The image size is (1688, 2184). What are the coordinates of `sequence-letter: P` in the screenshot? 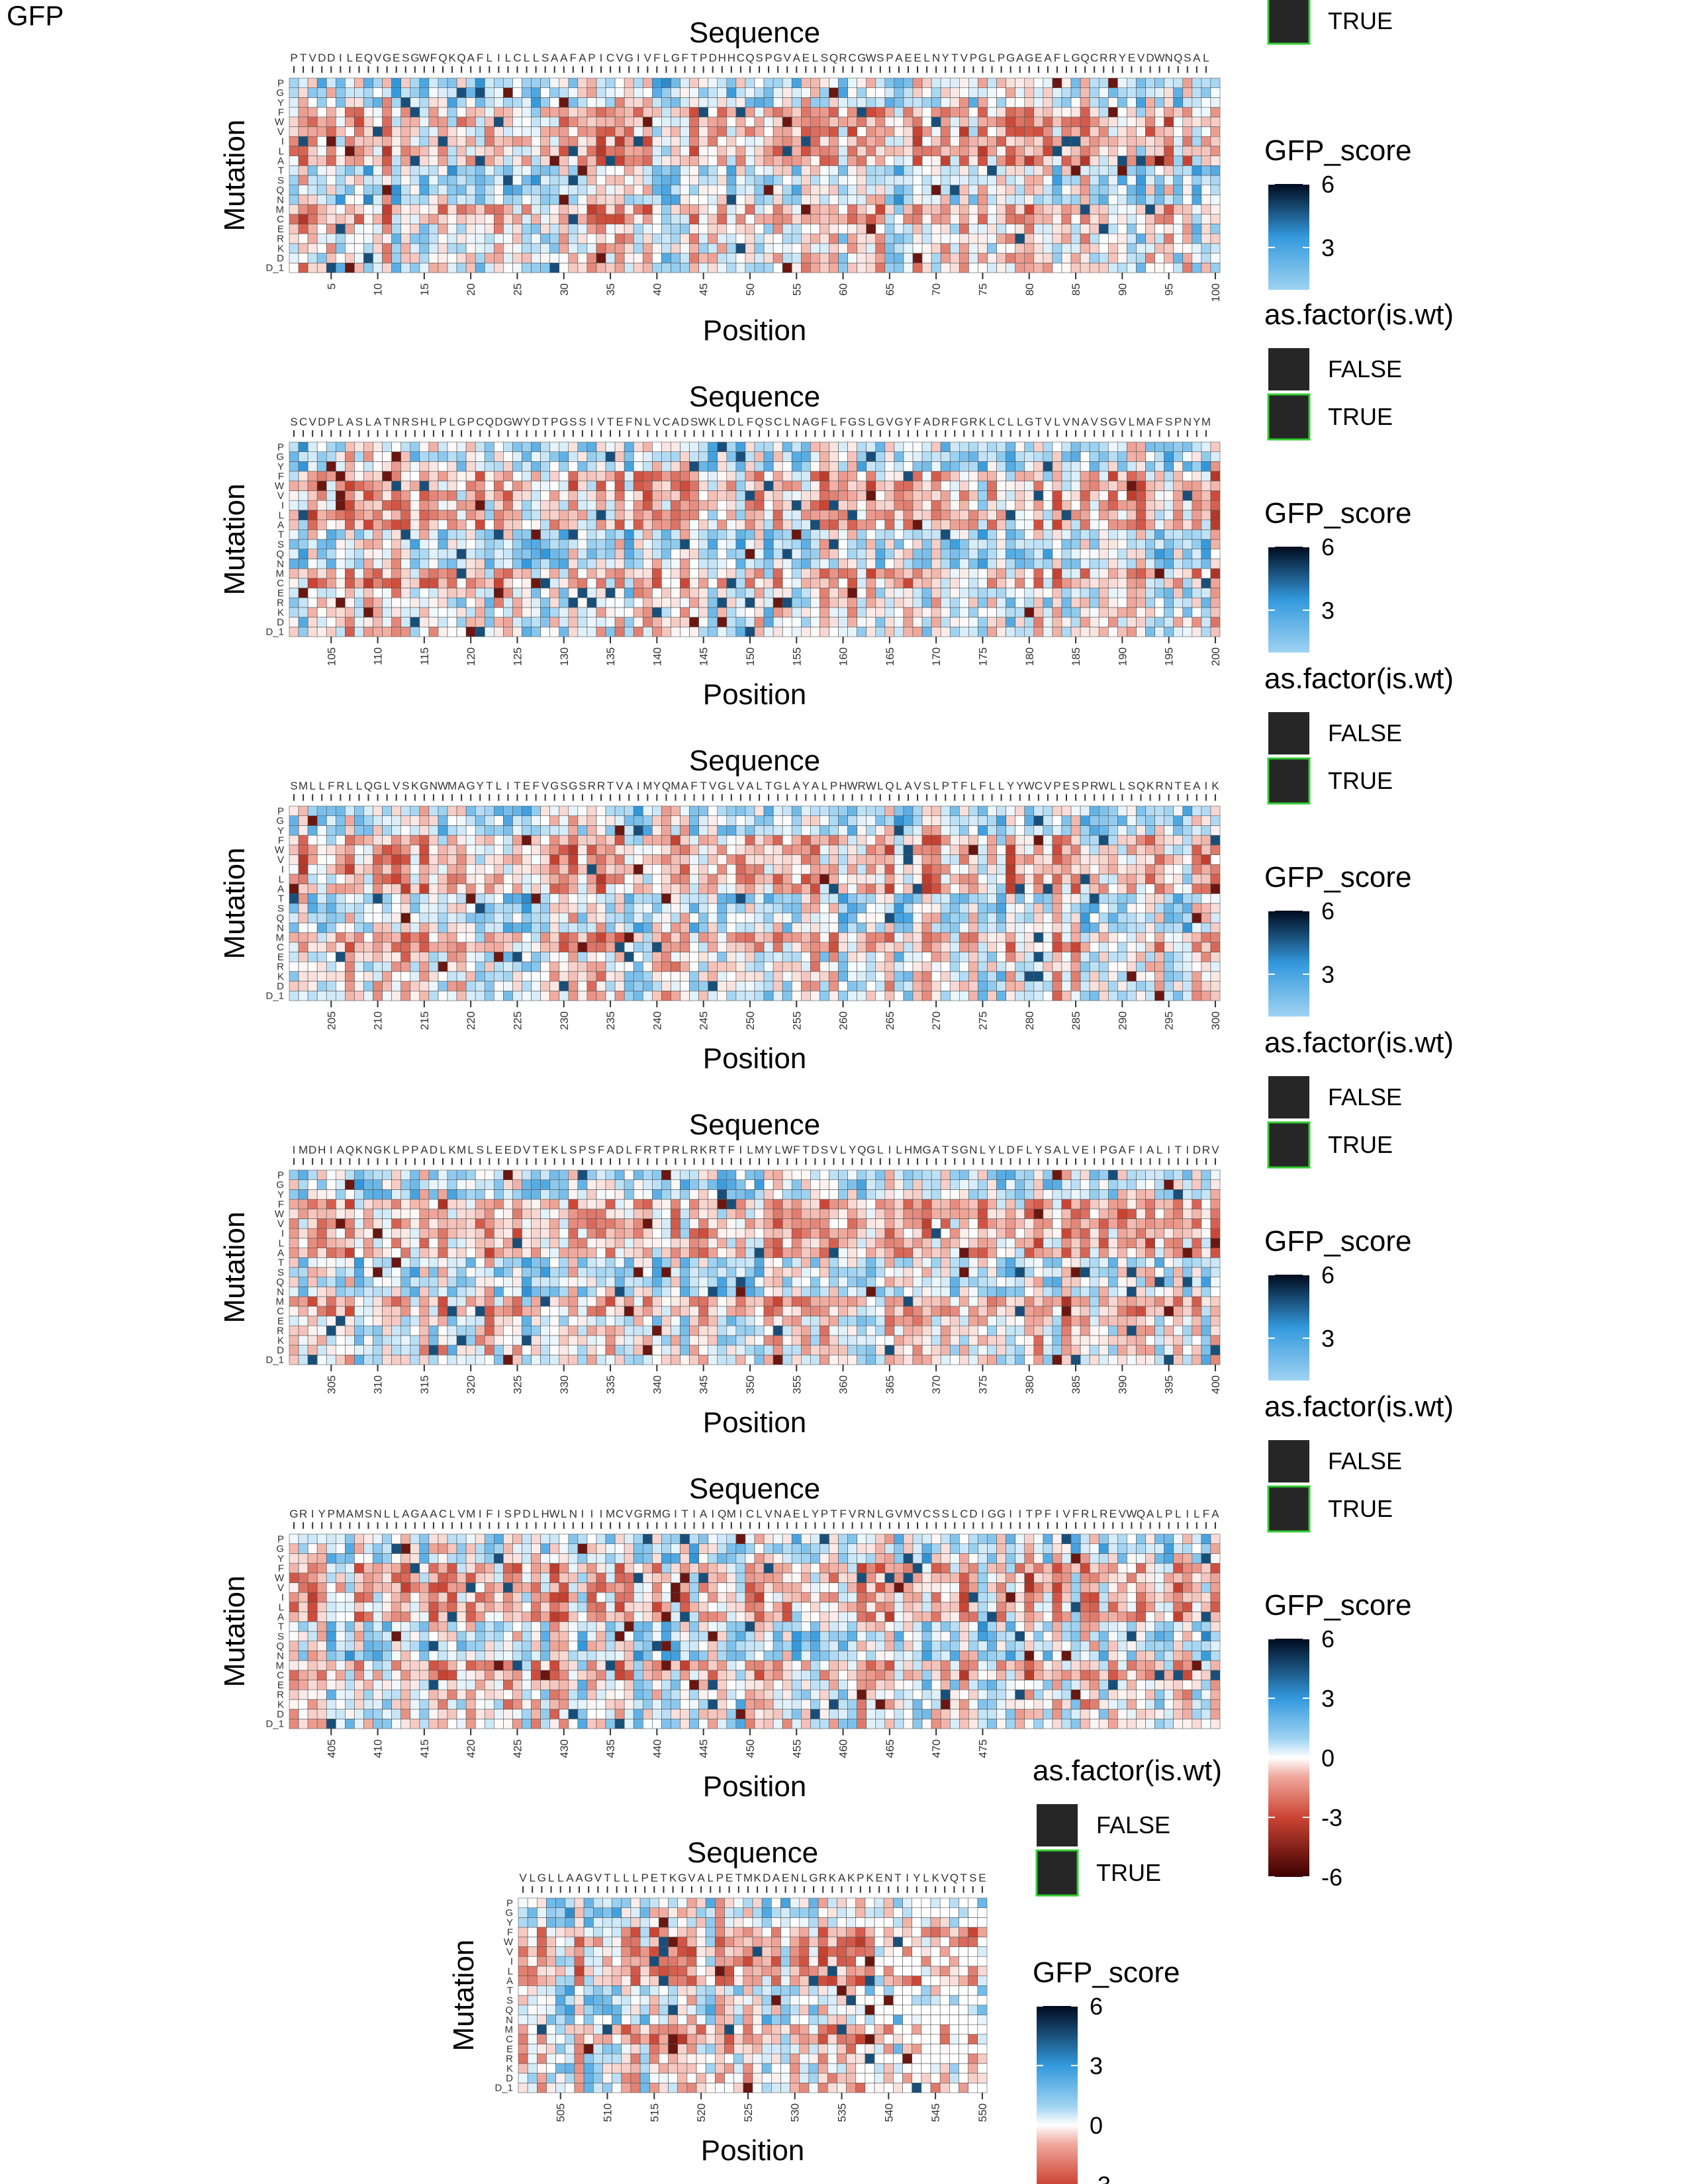 It's located at (889, 58).